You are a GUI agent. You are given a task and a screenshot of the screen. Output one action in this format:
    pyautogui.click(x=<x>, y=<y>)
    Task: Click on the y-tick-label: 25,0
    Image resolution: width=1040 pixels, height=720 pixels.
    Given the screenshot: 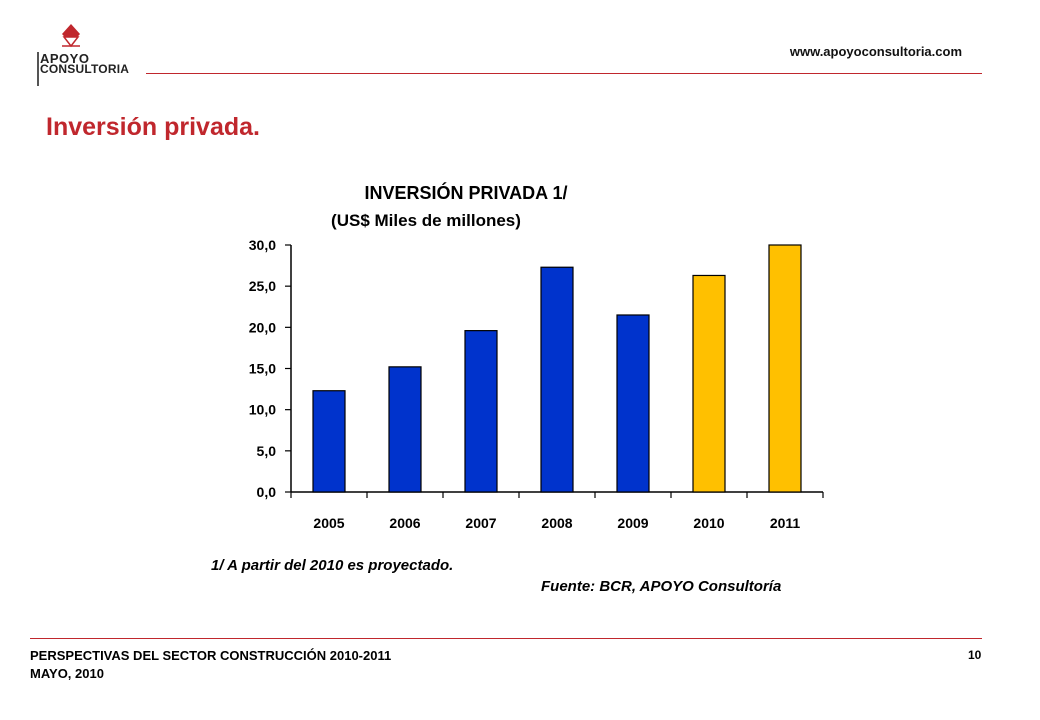 What is the action you would take?
    pyautogui.click(x=262, y=286)
    